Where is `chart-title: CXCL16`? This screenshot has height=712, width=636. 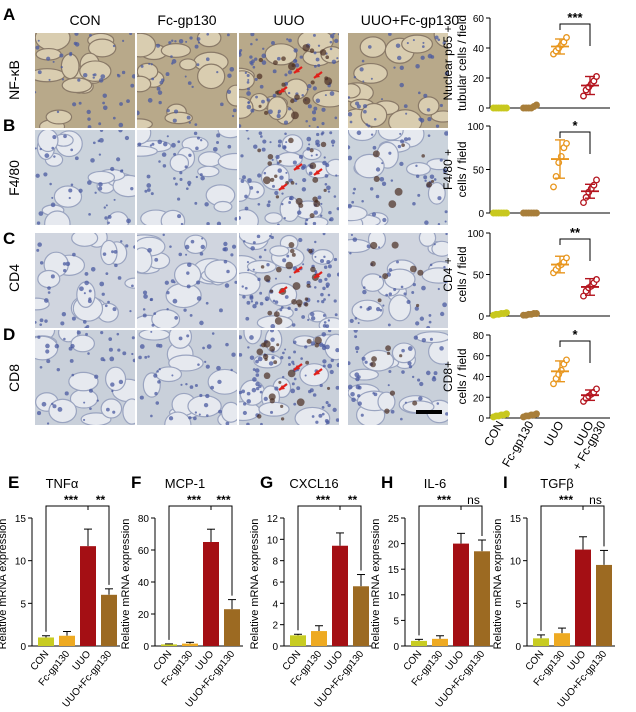 chart-title: CXCL16 is located at coordinates (313, 483).